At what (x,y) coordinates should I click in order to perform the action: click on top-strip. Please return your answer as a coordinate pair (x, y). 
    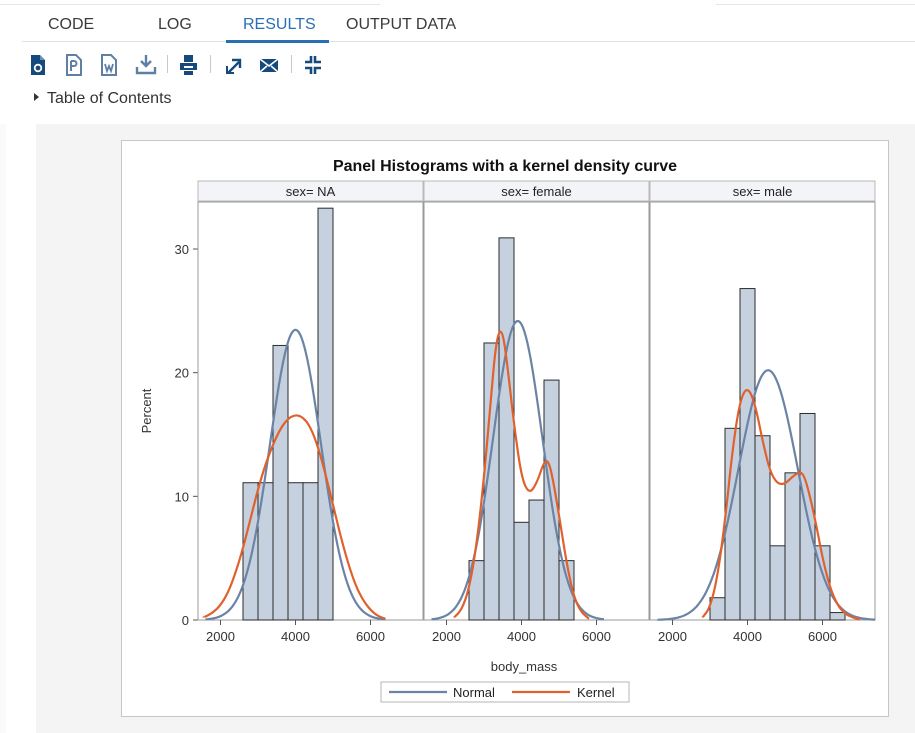
    Looking at the image, I should click on (457, 3).